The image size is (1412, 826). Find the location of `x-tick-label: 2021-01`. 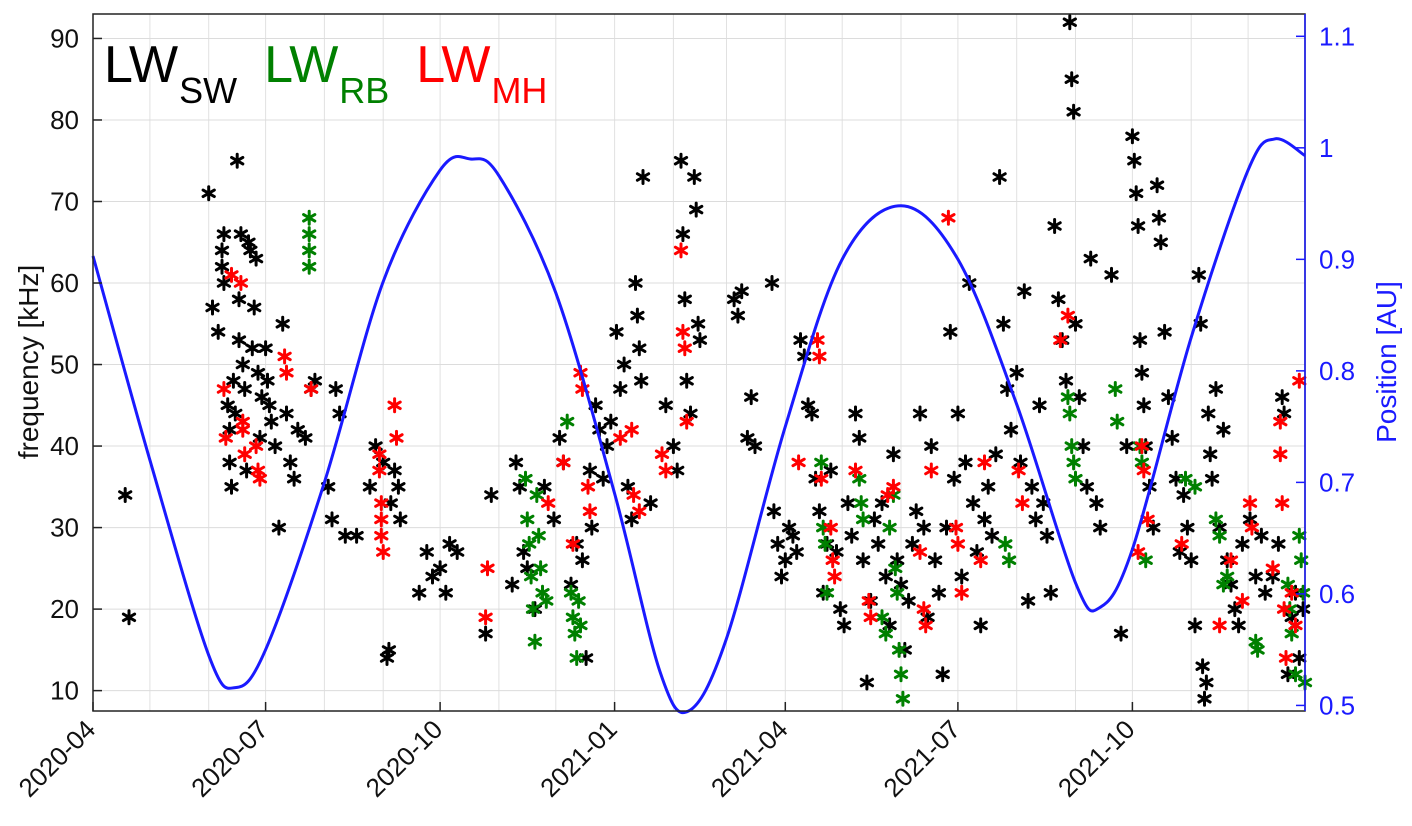

x-tick-label: 2021-01 is located at coordinates (578, 758).